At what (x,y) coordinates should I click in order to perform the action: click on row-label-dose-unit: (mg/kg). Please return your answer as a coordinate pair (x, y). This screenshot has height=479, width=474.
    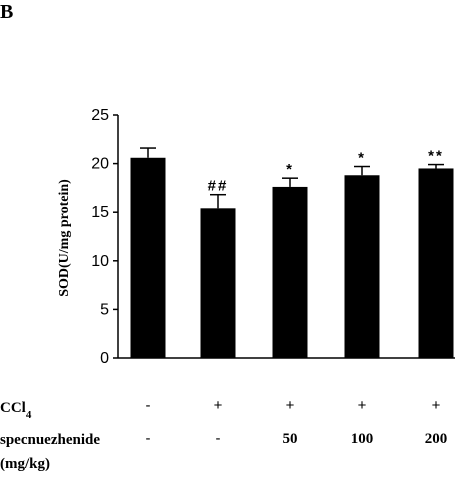
    Looking at the image, I should click on (25, 464).